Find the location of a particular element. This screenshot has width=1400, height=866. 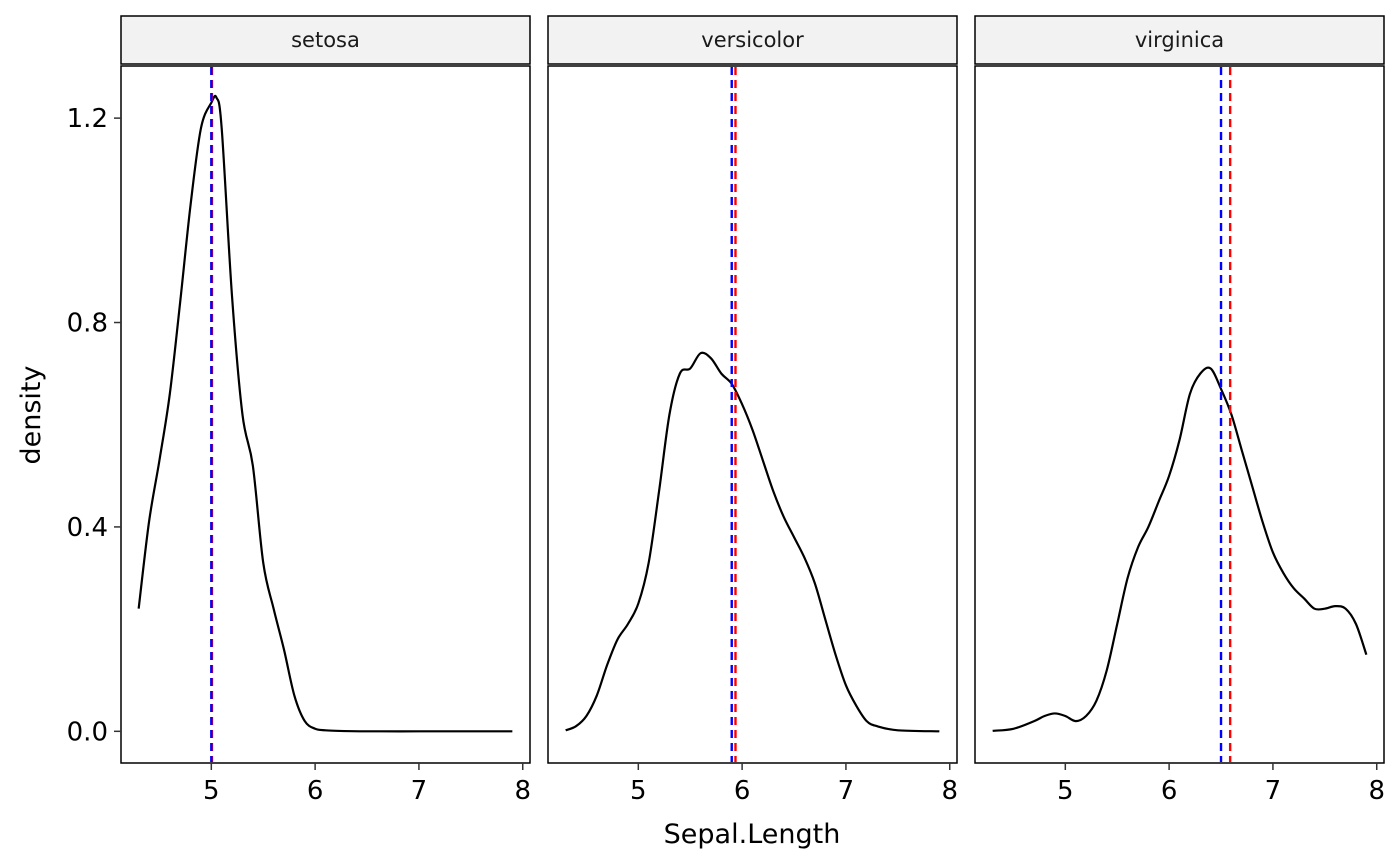

strip-label-virginica: virginica is located at coordinates (1179, 40).